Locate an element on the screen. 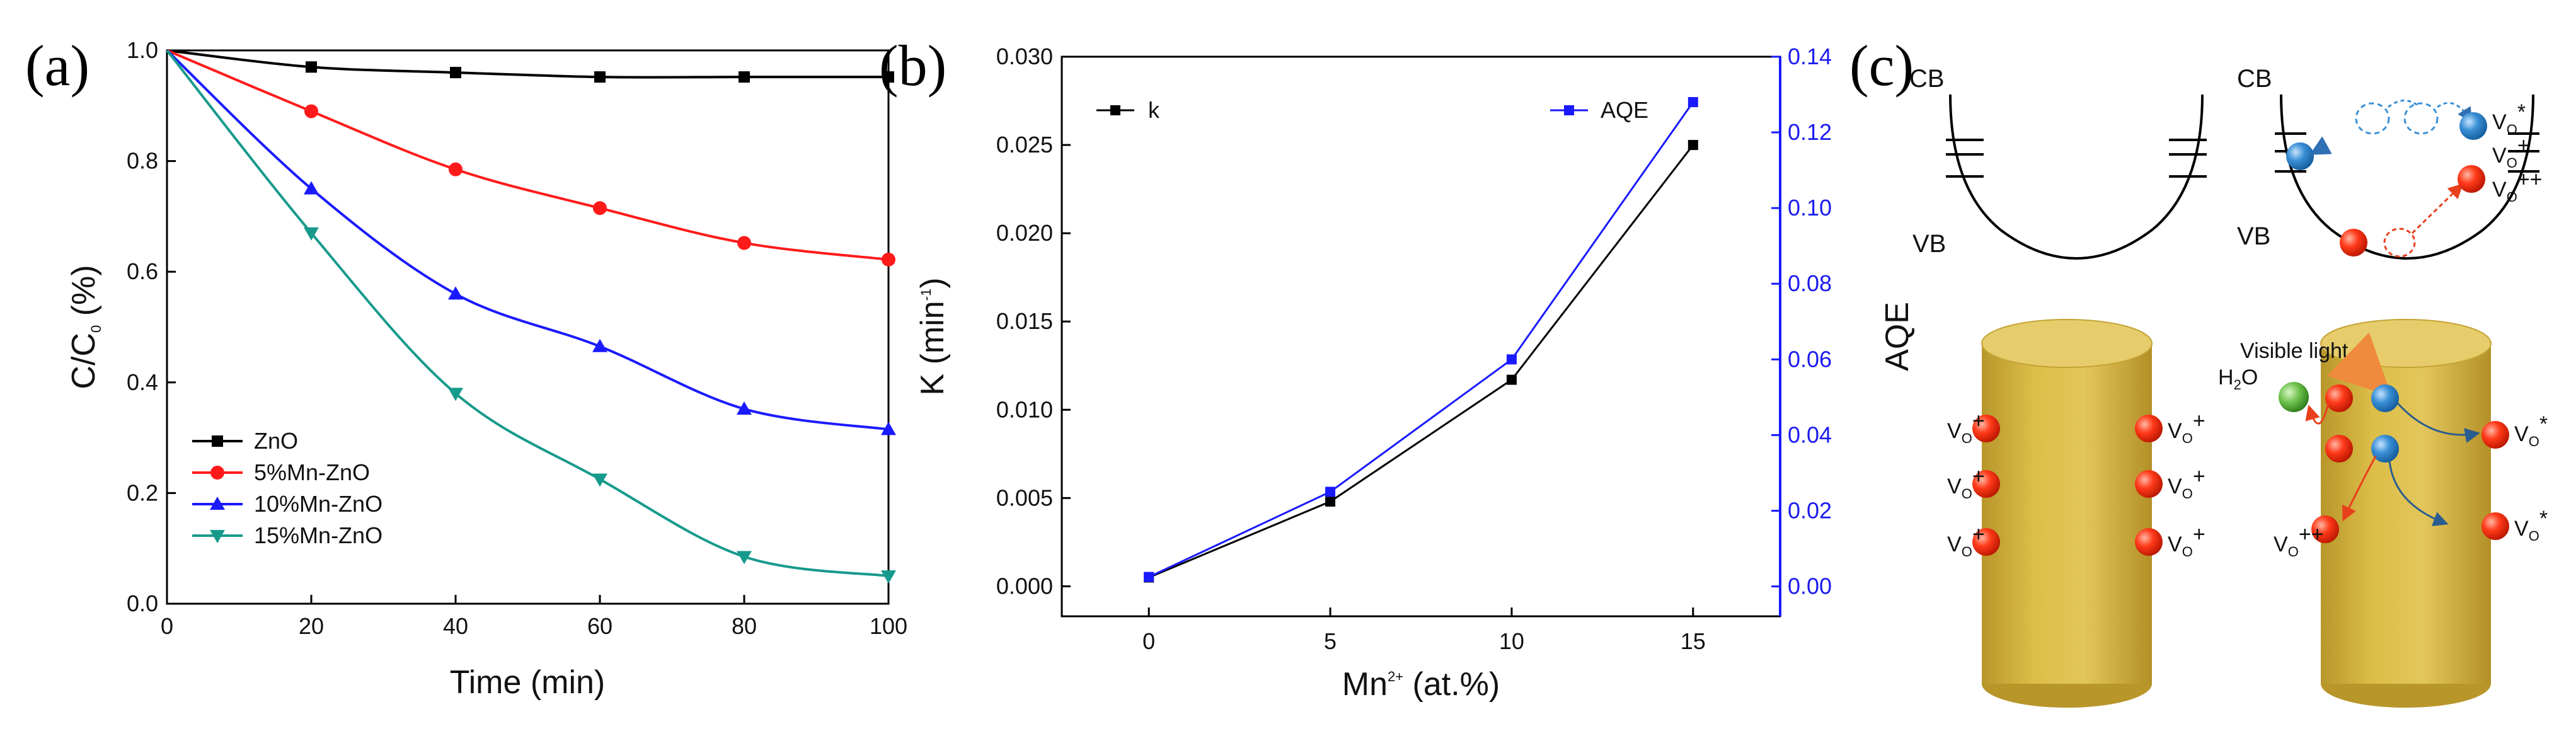 This screenshot has height=731, width=2576. legend-label: 5%Mn-ZnO is located at coordinates (312, 472).